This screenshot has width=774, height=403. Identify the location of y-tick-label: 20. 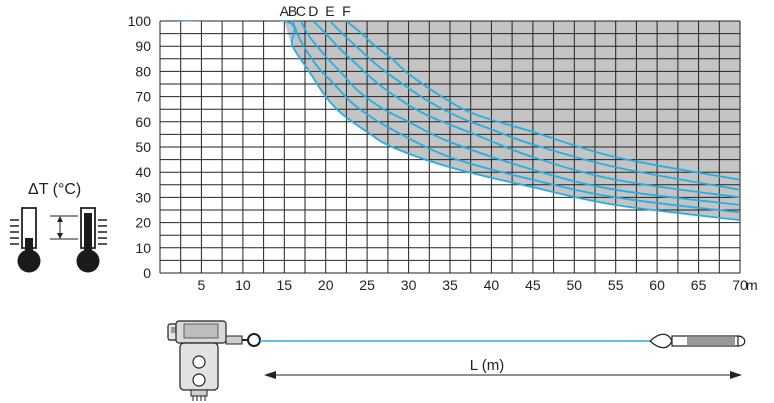
(143, 223).